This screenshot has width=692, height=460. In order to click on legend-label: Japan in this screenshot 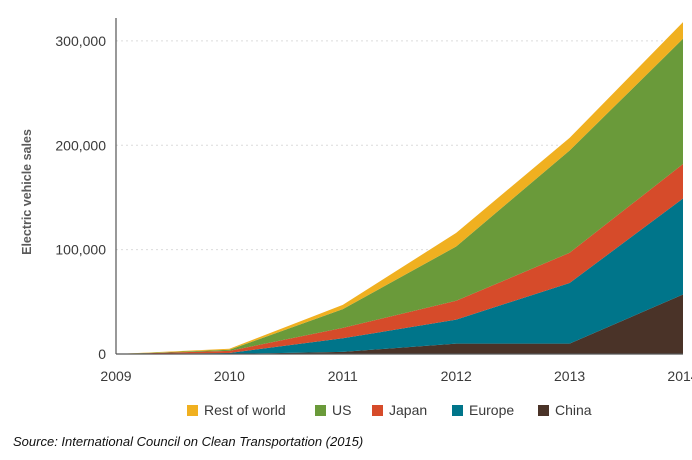, I will do `click(408, 410)`.